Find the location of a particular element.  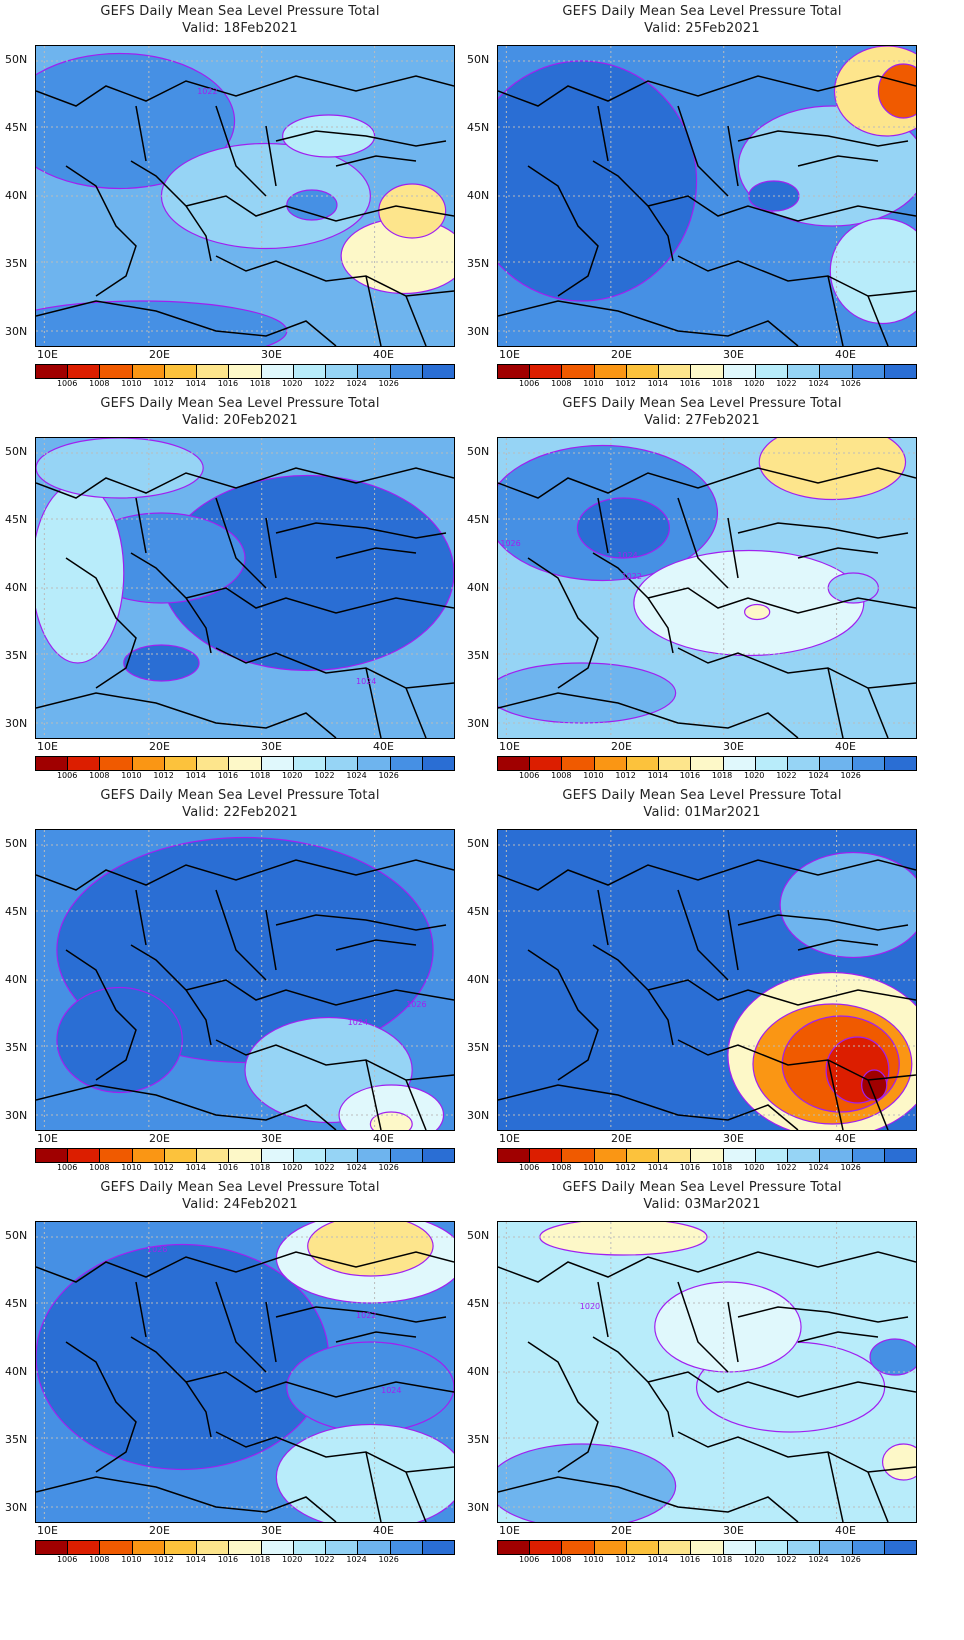

panel-title-line: GEFS Daily Mean Sea Level Pressure Total is located at coordinates (240, 795).